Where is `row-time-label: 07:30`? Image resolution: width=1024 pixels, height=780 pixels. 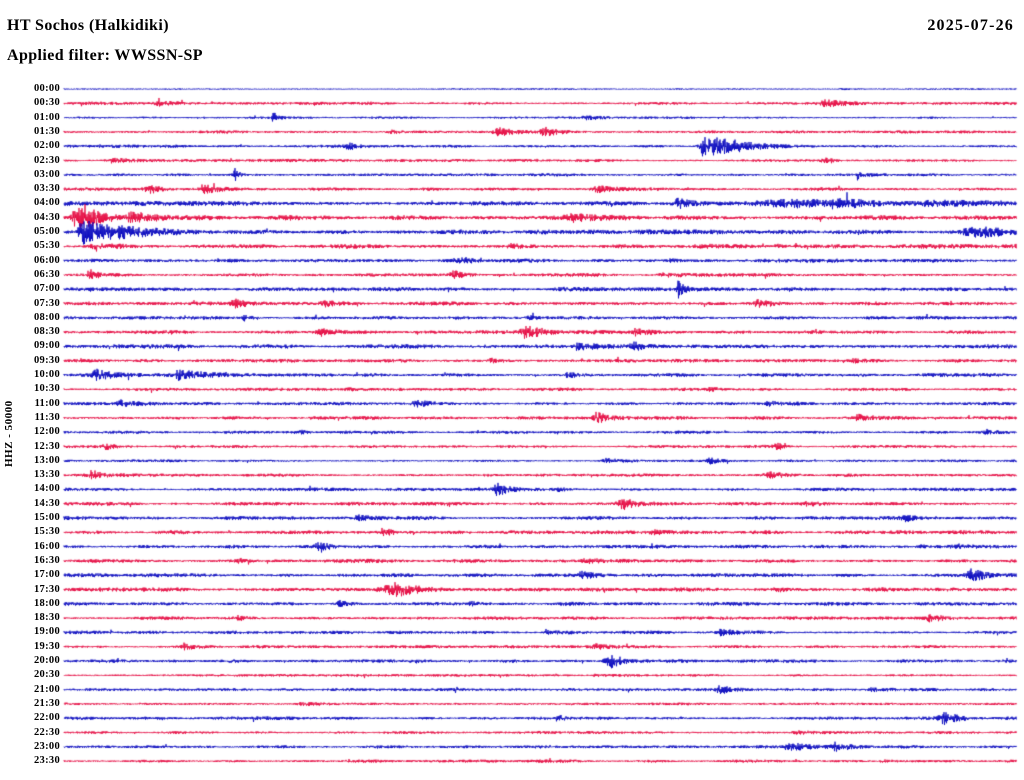
row-time-label: 07:30 is located at coordinates (47, 303).